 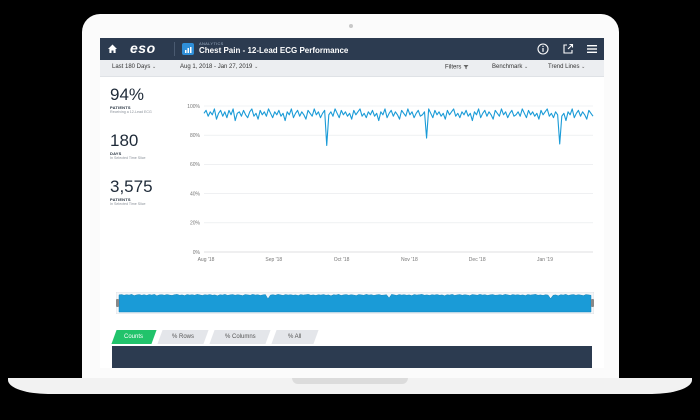 I want to click on tab-percent-columns-label: % Columns, so click(x=240, y=337).